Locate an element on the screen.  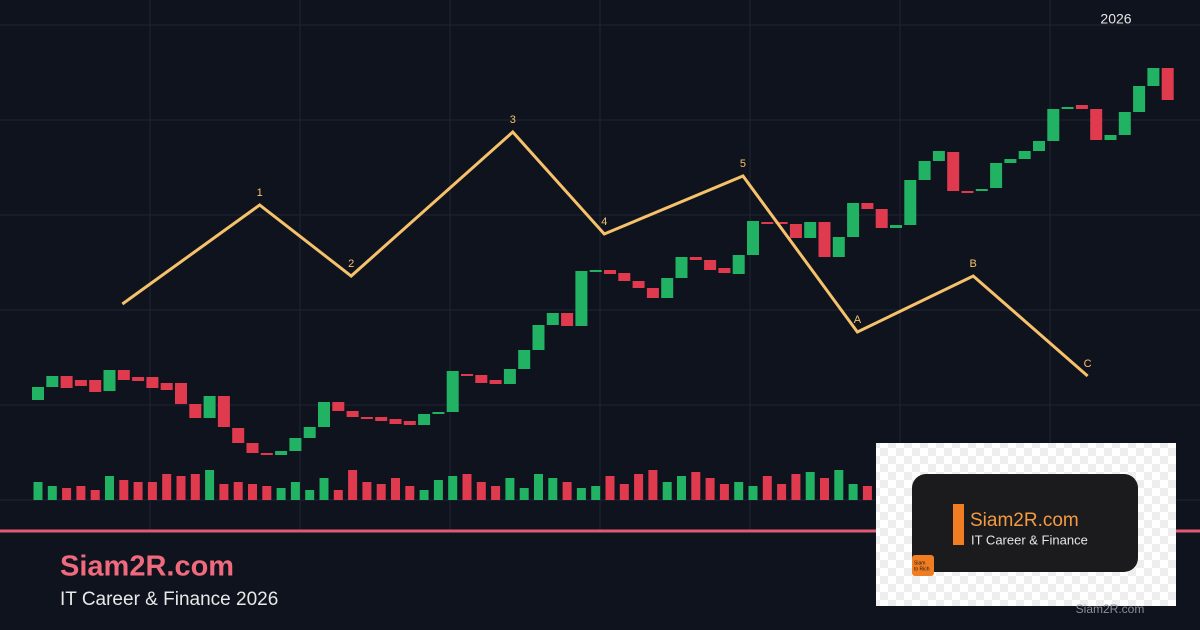
wave-label: 3 is located at coordinates (513, 120).